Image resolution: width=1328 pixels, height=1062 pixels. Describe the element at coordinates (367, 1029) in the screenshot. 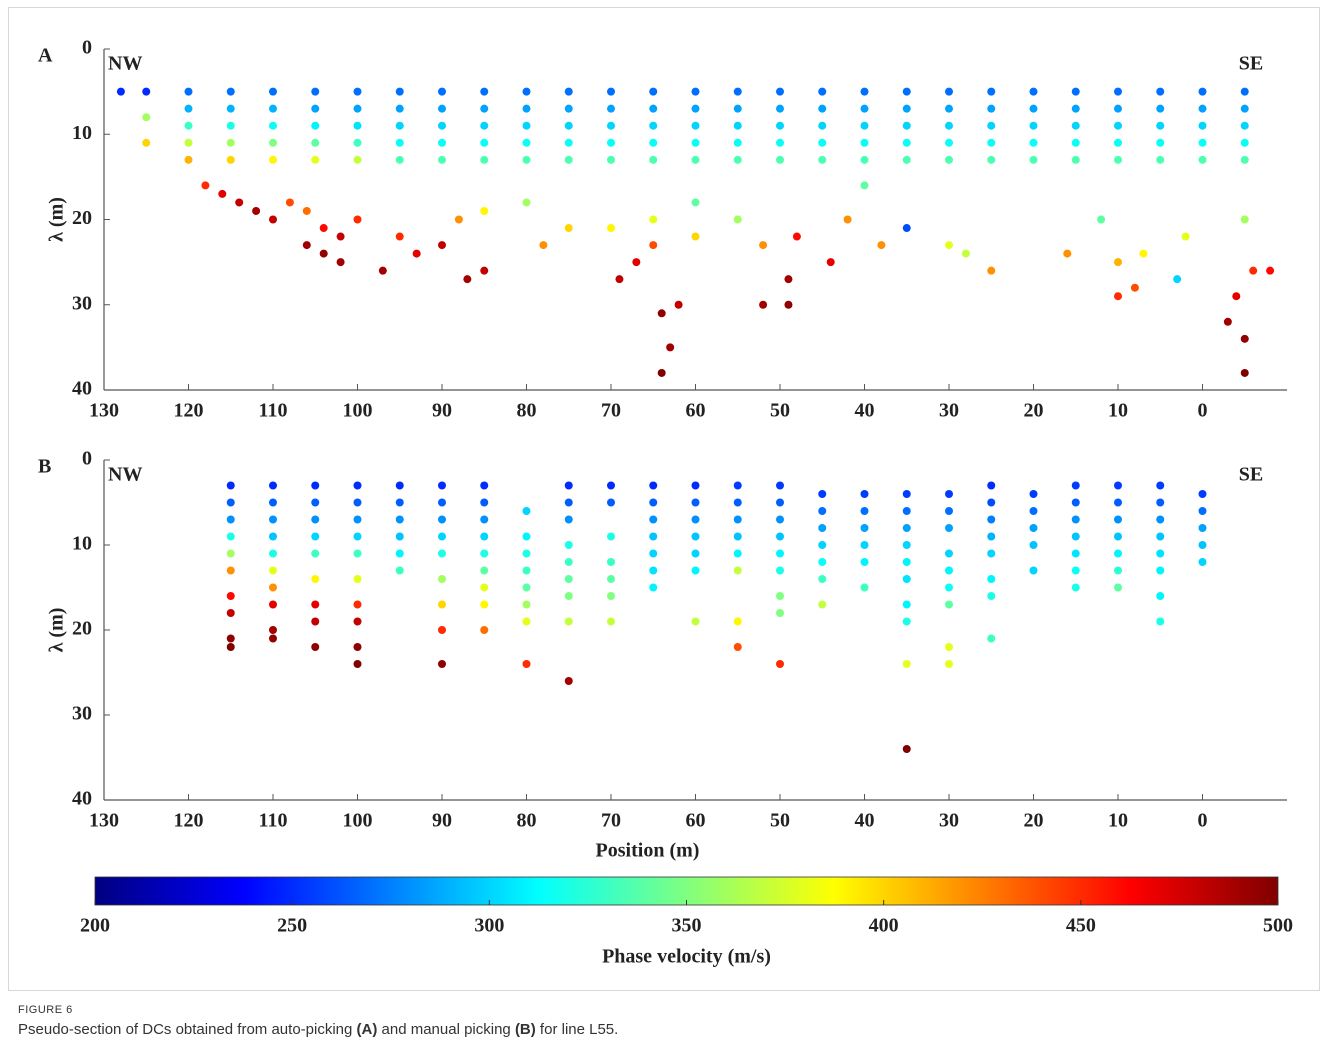

I see `caption-part: (A)` at that location.